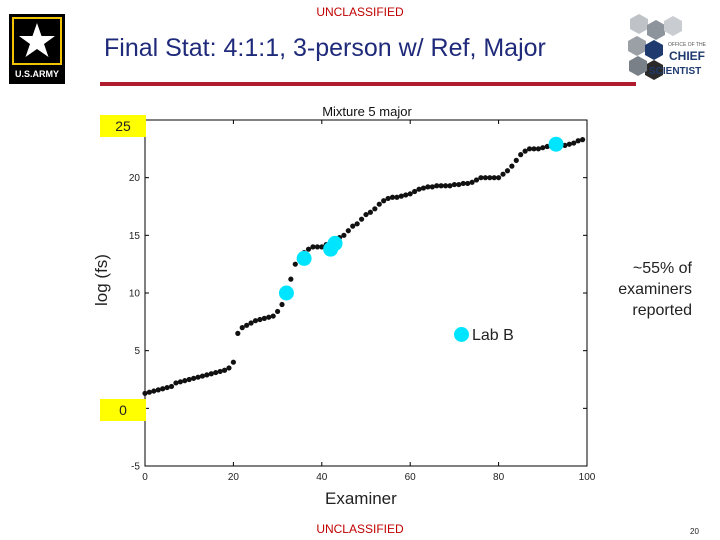 The image size is (720, 540). Describe the element at coordinates (675, 71) in the screenshot. I see `cs-scientist-text: SCIENTIST` at that location.